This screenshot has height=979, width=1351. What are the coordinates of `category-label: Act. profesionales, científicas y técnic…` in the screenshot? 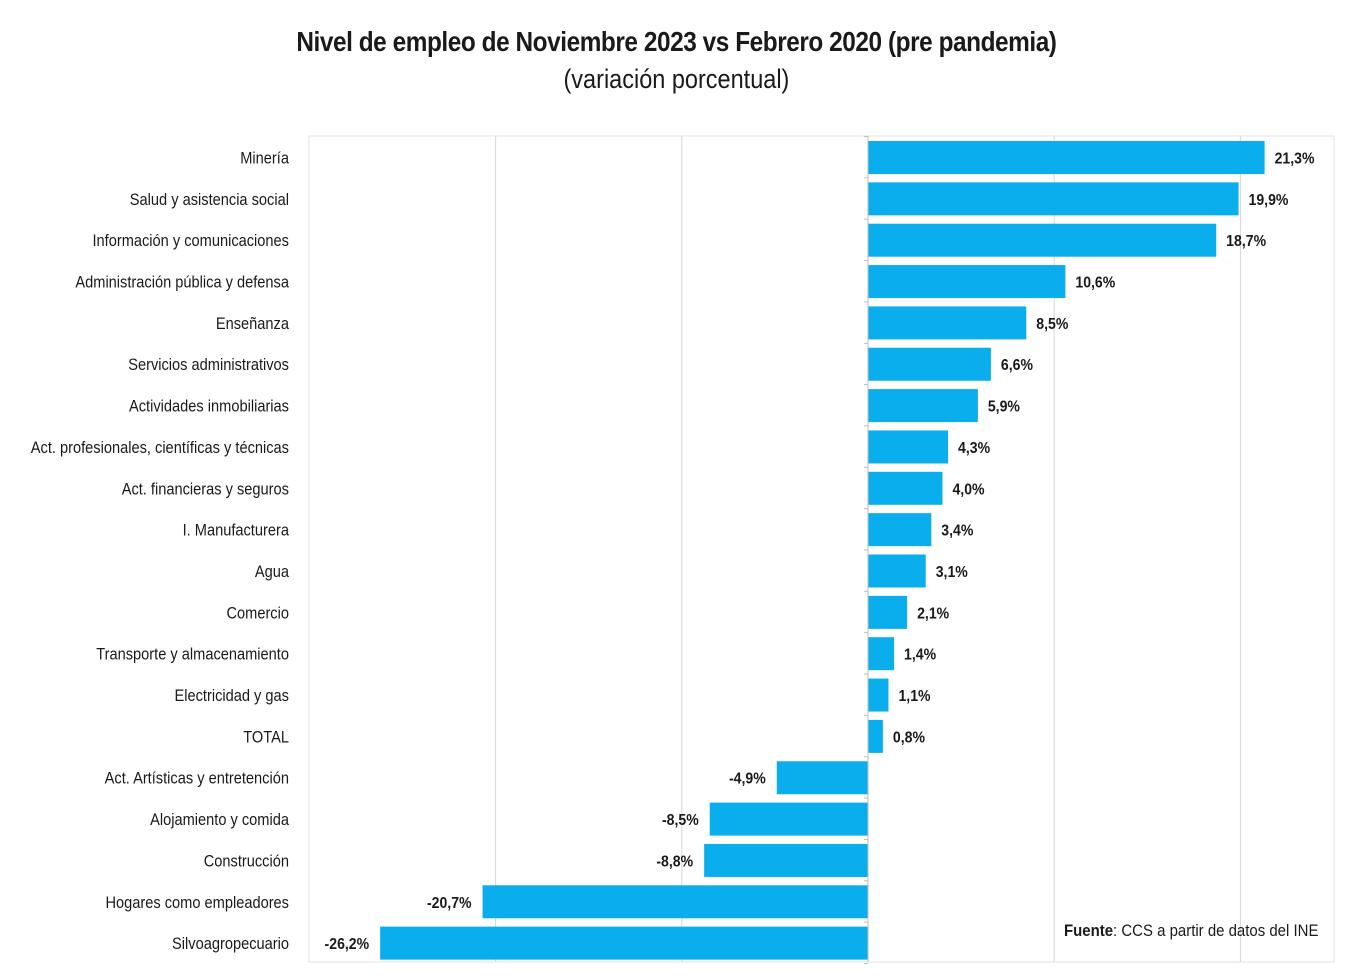 It's located at (160, 448).